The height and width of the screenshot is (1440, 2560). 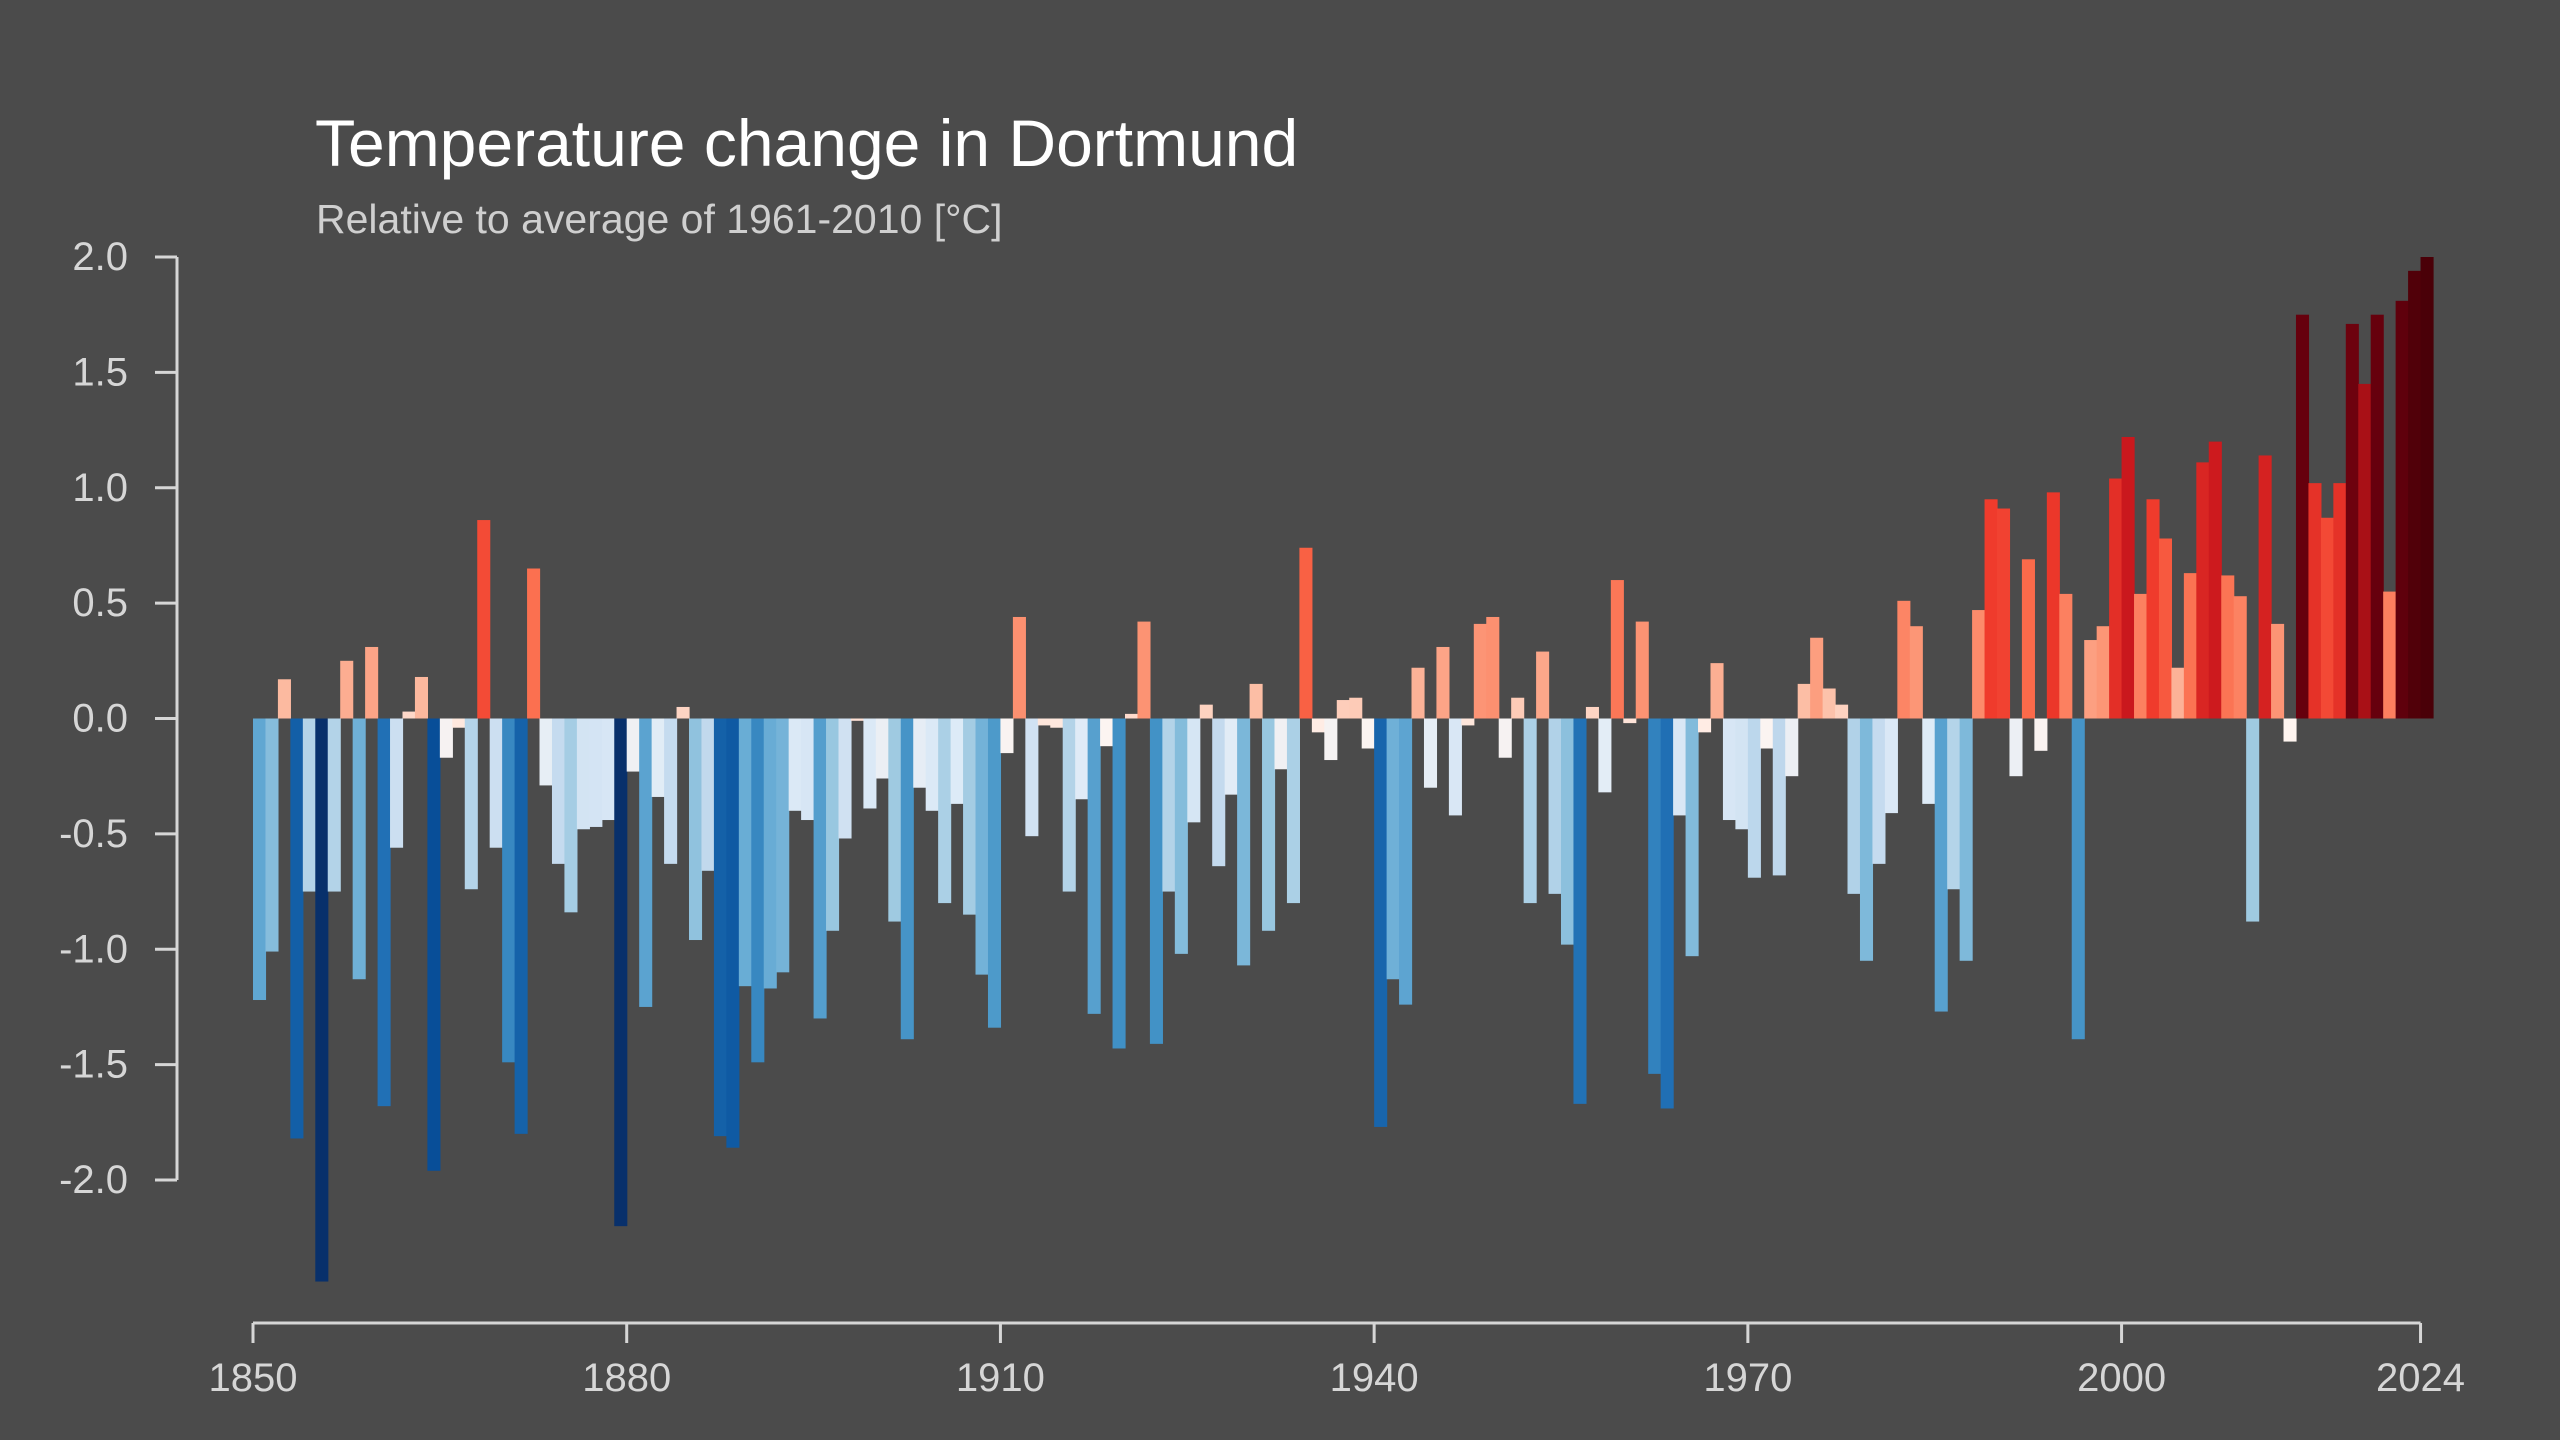 What do you see at coordinates (1374, 1378) in the screenshot?
I see `x-tick-label: 1940` at bounding box center [1374, 1378].